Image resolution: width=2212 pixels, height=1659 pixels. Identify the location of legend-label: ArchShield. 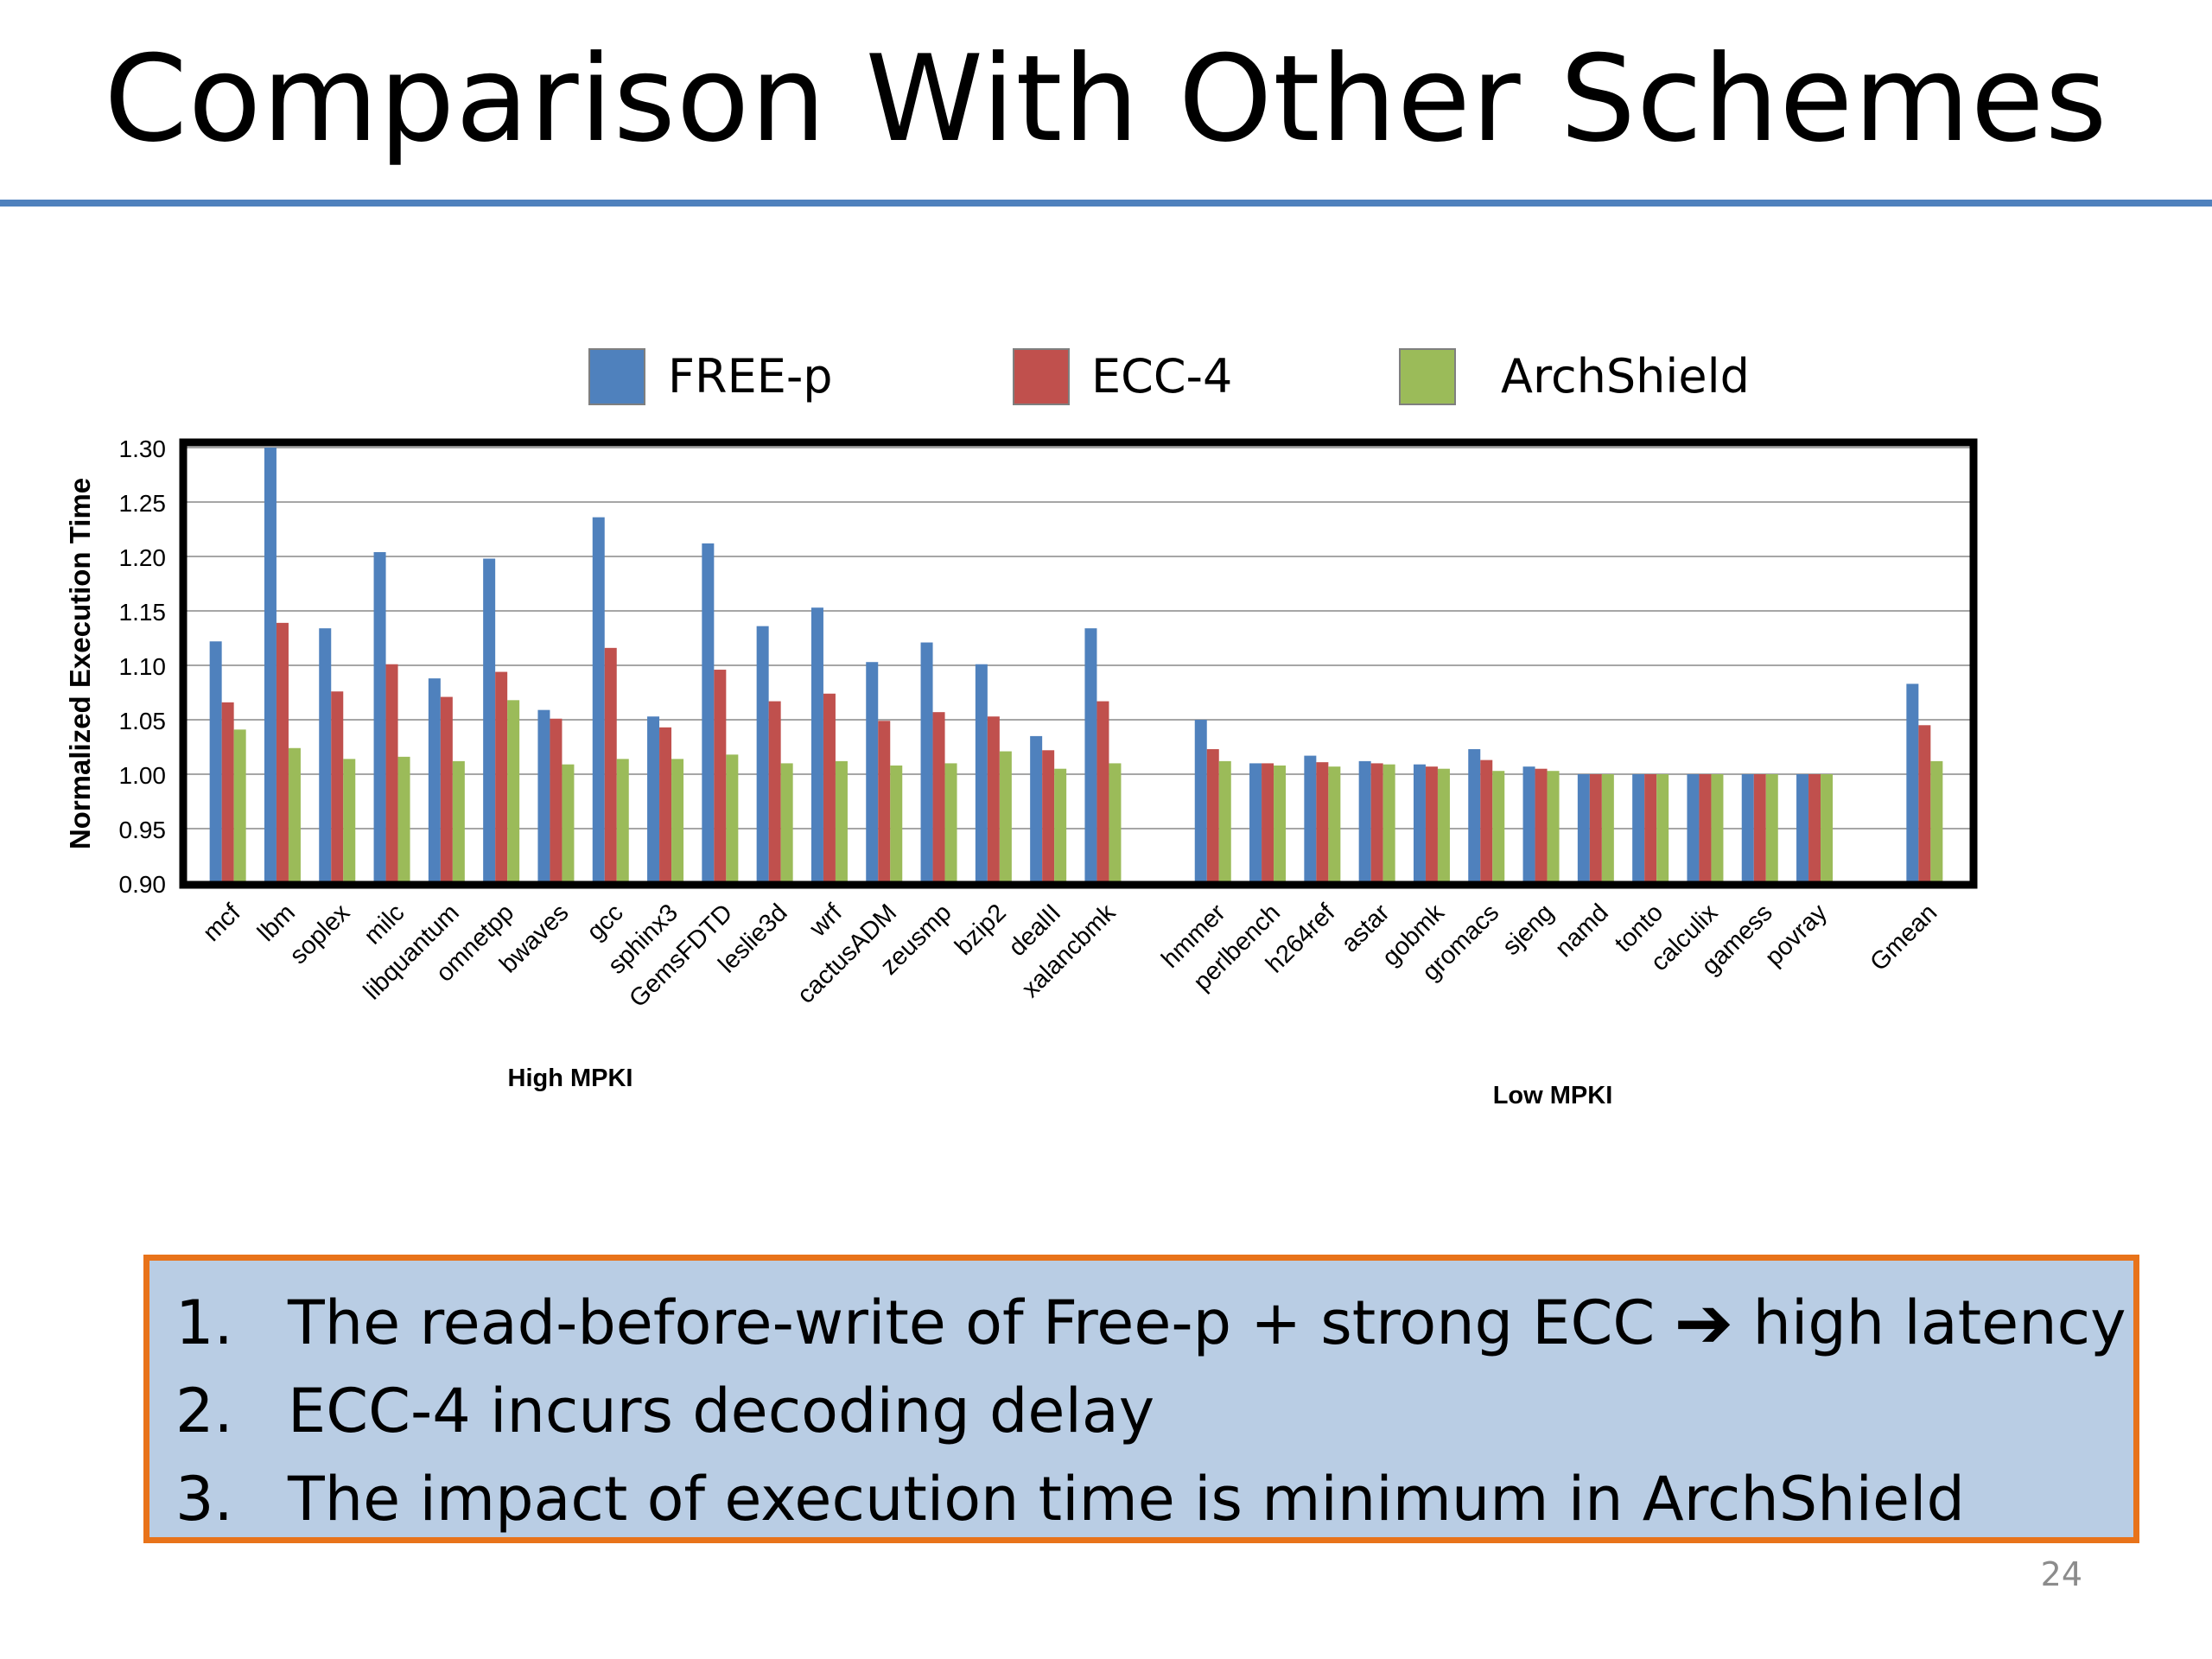
(1625, 376).